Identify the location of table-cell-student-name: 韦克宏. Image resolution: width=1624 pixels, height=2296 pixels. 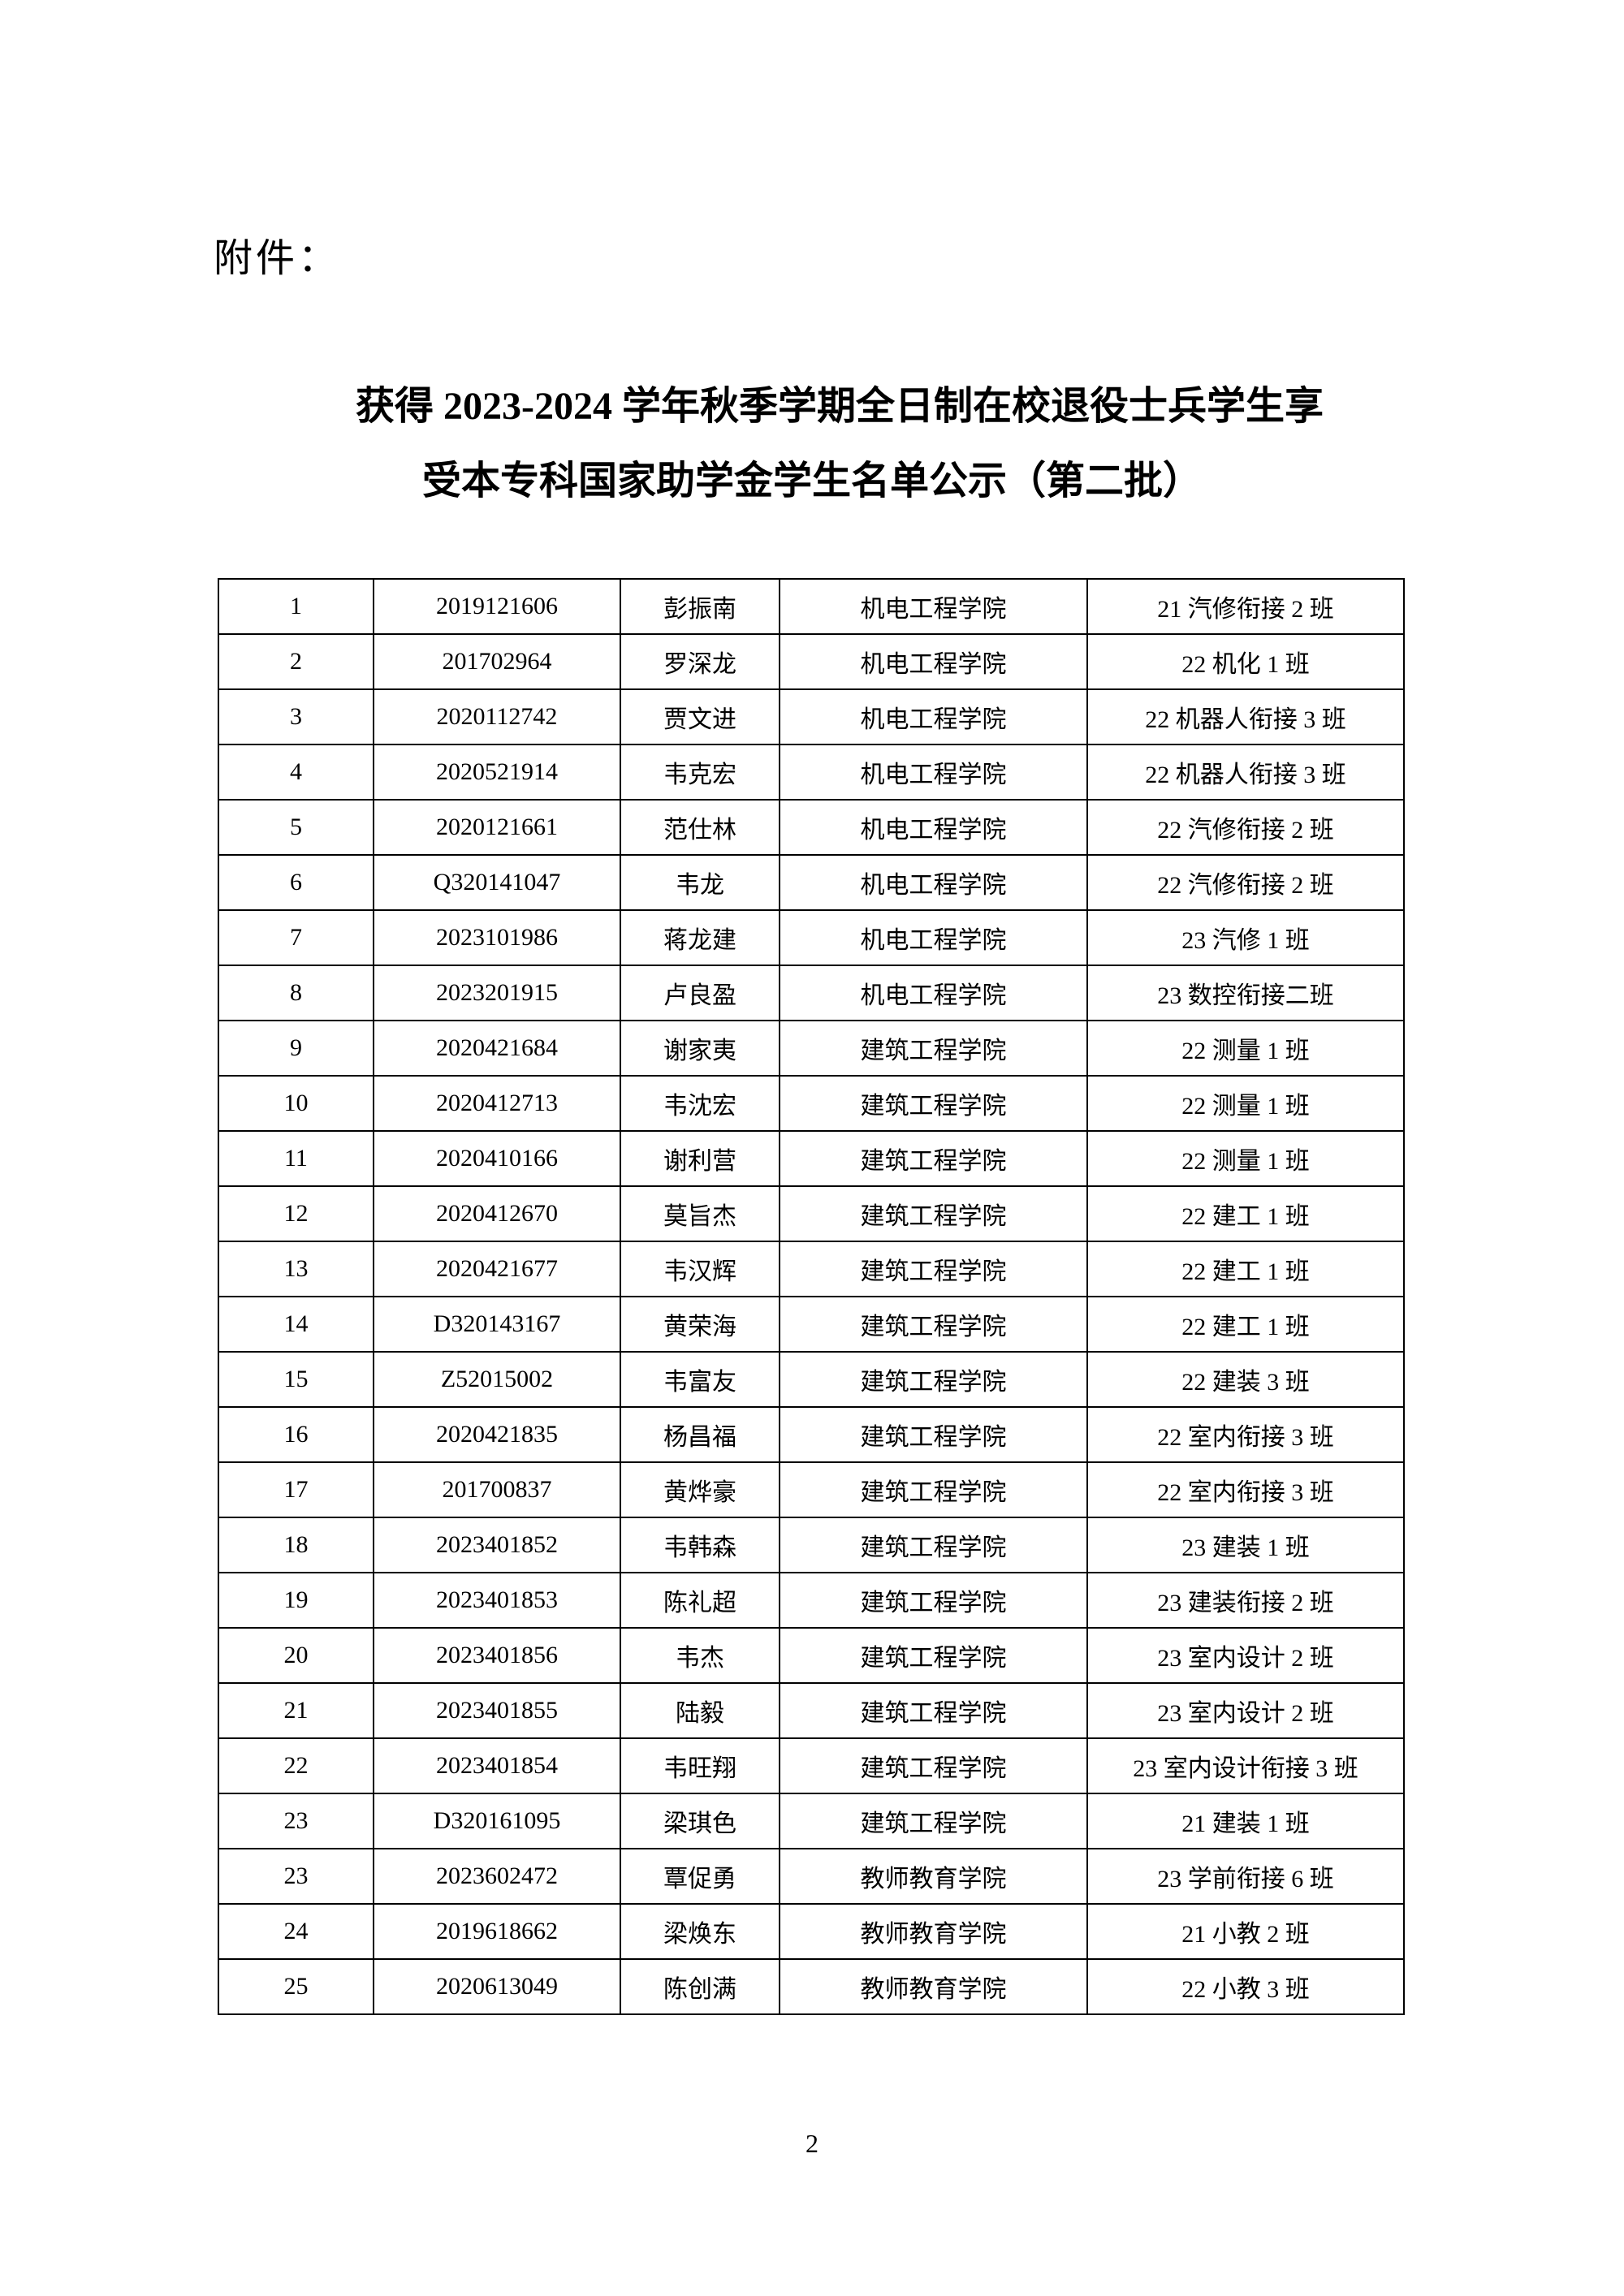
(700, 772).